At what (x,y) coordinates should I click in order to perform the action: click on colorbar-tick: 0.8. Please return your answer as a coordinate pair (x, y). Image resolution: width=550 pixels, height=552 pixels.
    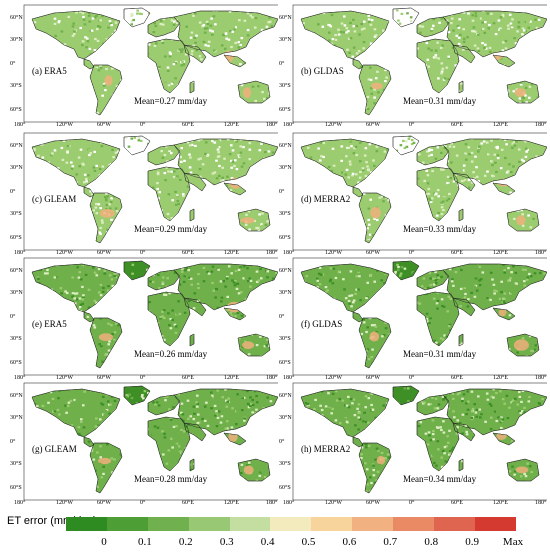
    Looking at the image, I should click on (431, 542).